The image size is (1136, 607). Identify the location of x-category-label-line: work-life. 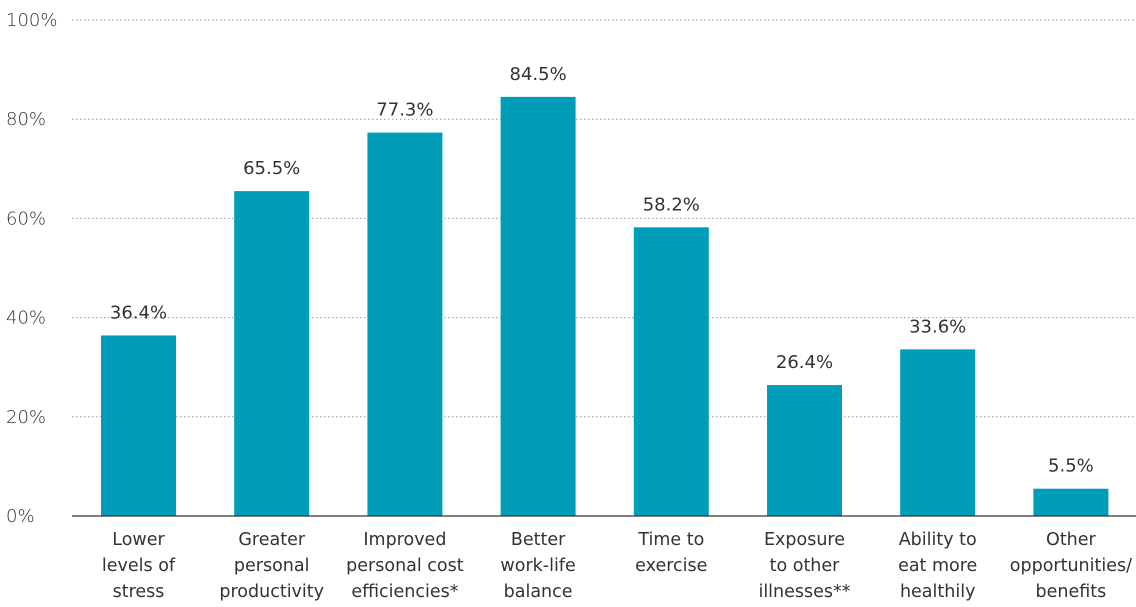
(537, 566).